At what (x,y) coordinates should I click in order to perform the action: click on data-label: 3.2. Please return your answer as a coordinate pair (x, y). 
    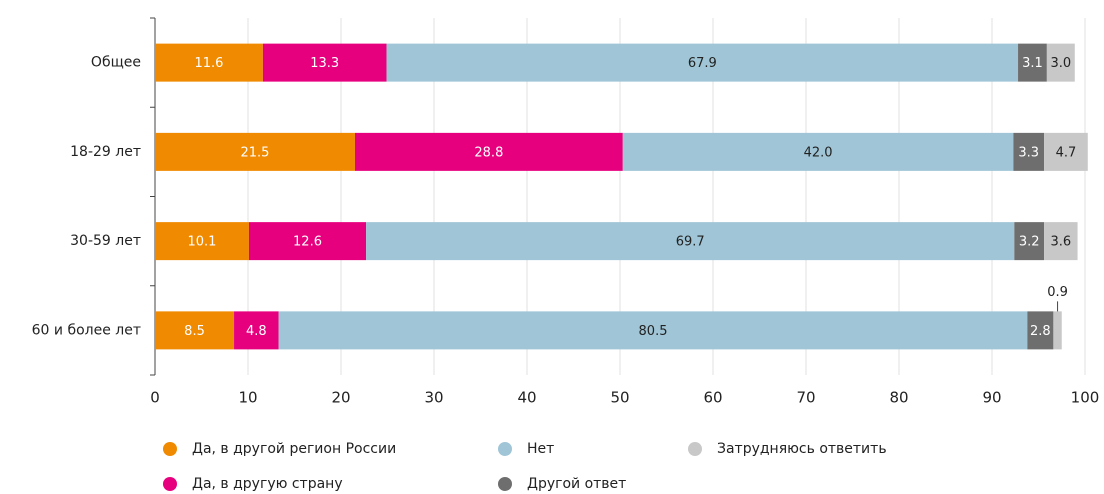
    Looking at the image, I should click on (1029, 242).